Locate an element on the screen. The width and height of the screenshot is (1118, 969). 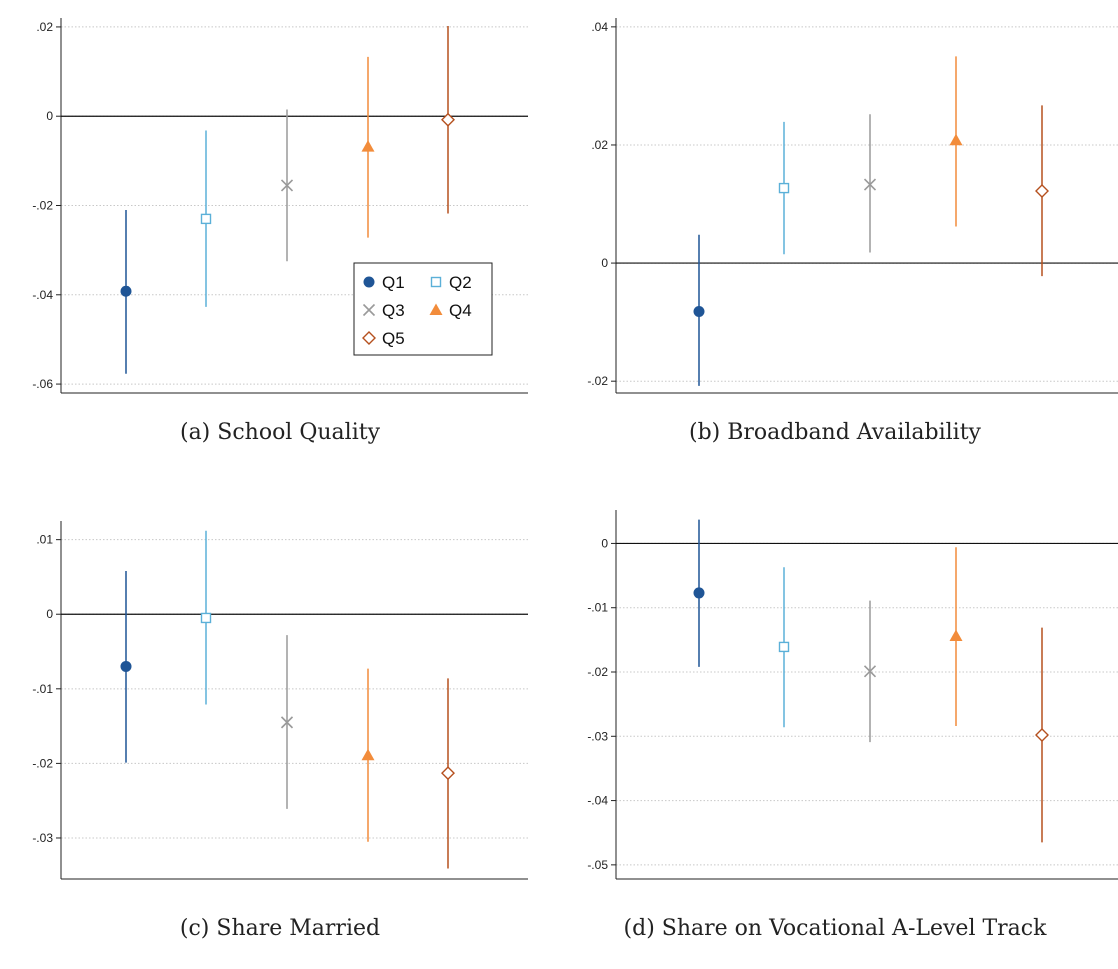
caption-b: (b) Broadband Availability is located at coordinates (834, 432).